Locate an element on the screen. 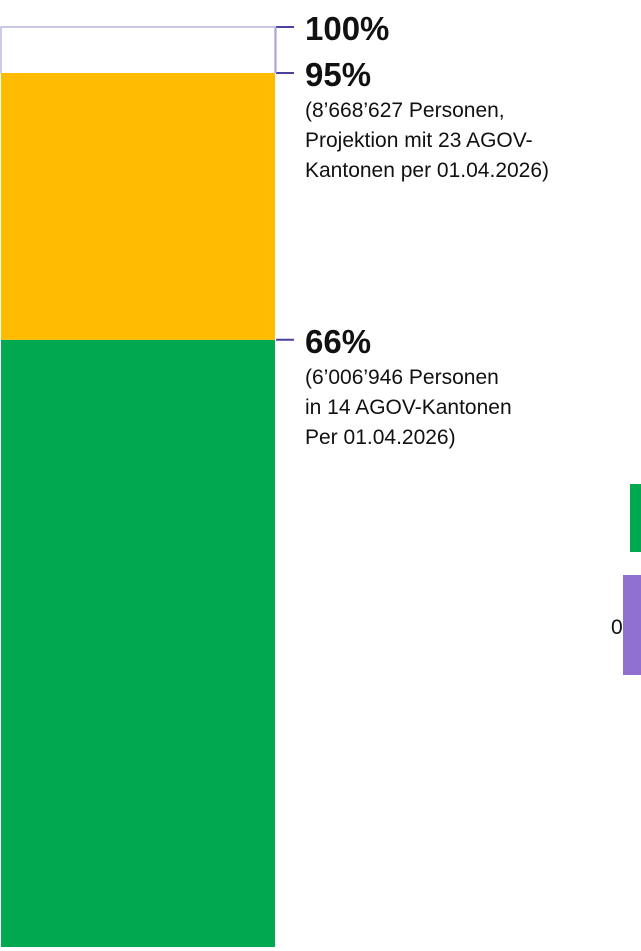  marker-note-m95-line-1: (8’668’627 Personen, is located at coordinates (405, 110).